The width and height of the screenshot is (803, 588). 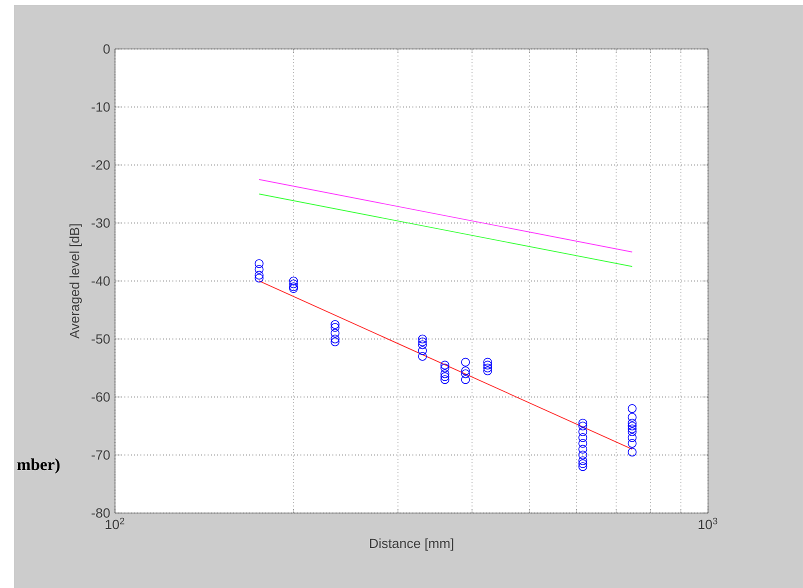 I want to click on y-tick-label: -10, so click(x=101, y=107).